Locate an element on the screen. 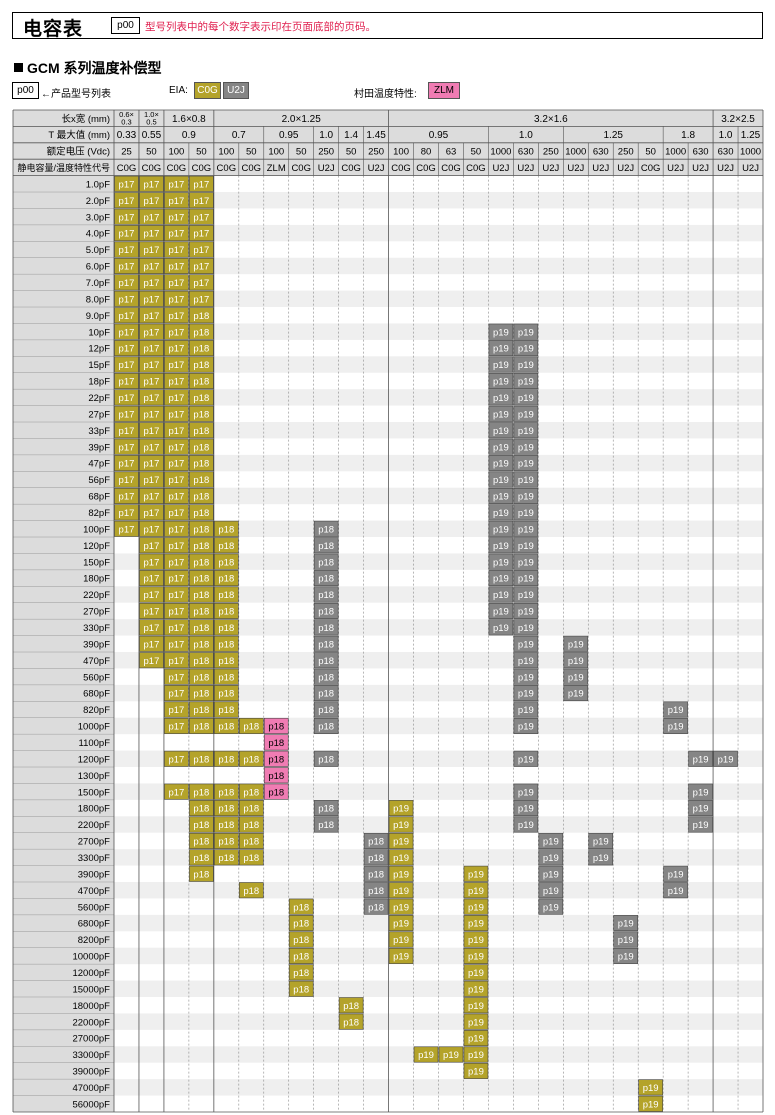 The image size is (775, 1115). tc-label: C0G is located at coordinates (127, 168).